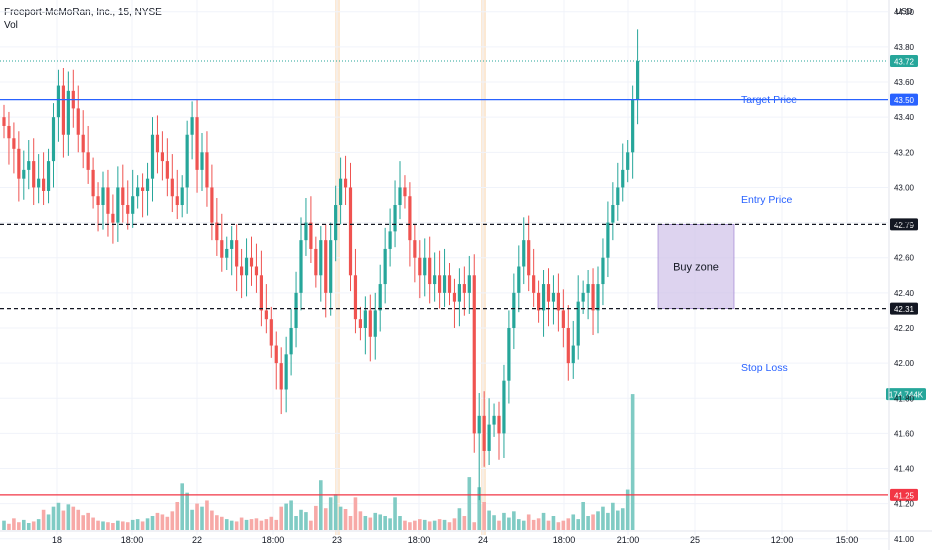  I want to click on y-tick-label: 41.20, so click(904, 504).